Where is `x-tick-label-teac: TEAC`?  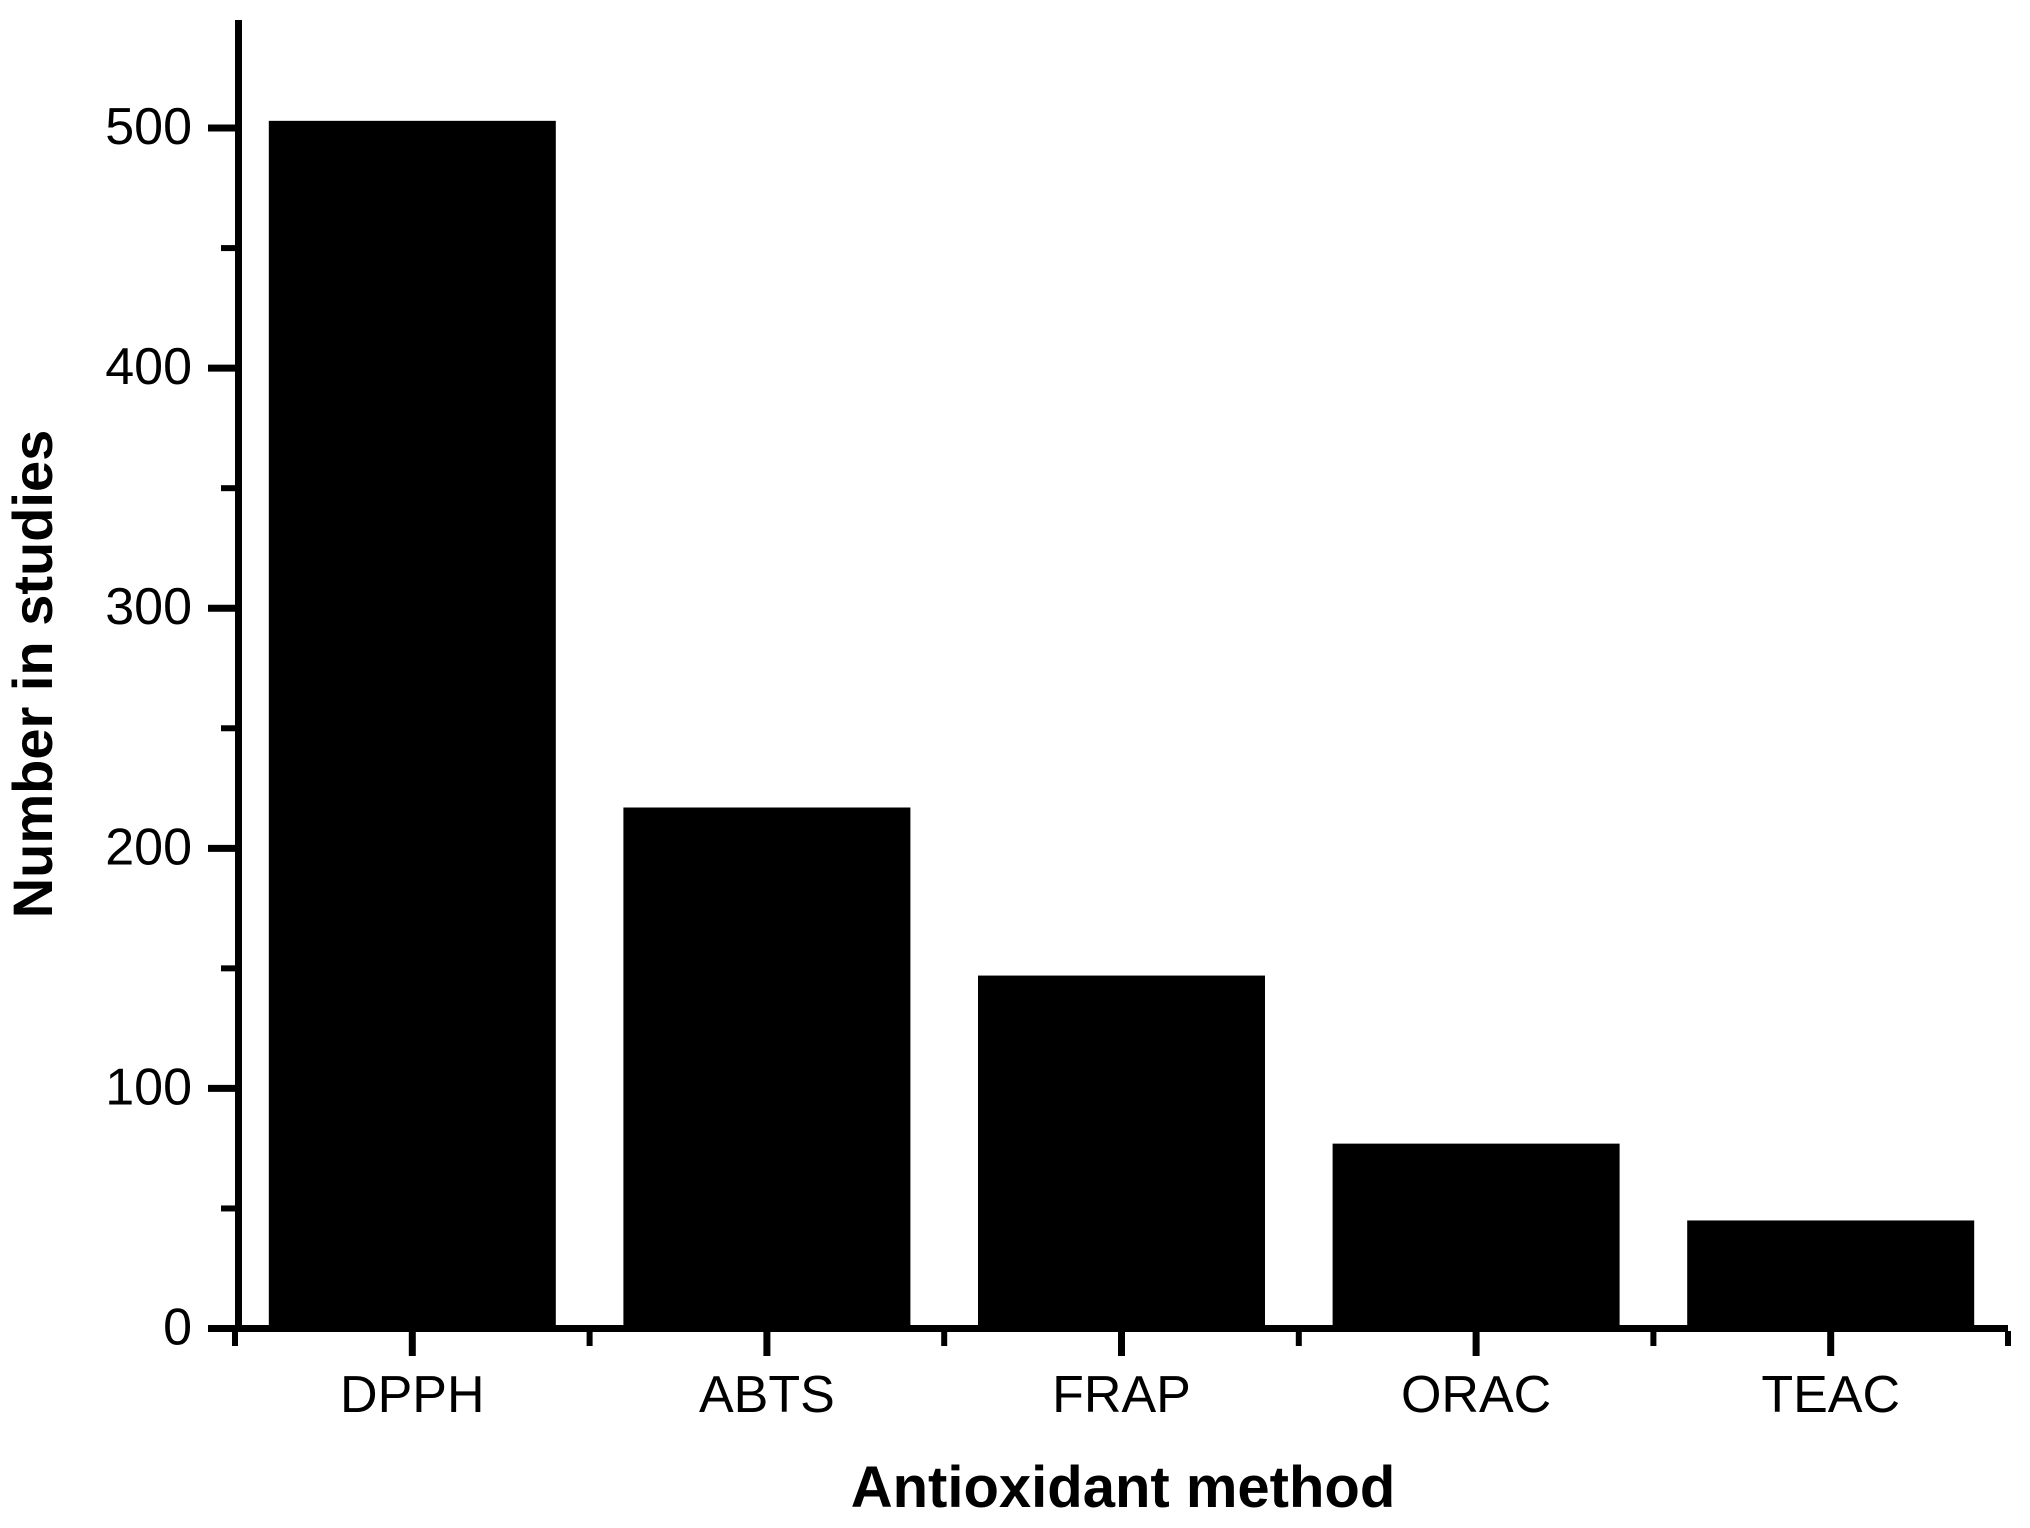
x-tick-label-teac: TEAC is located at coordinates (1830, 1395).